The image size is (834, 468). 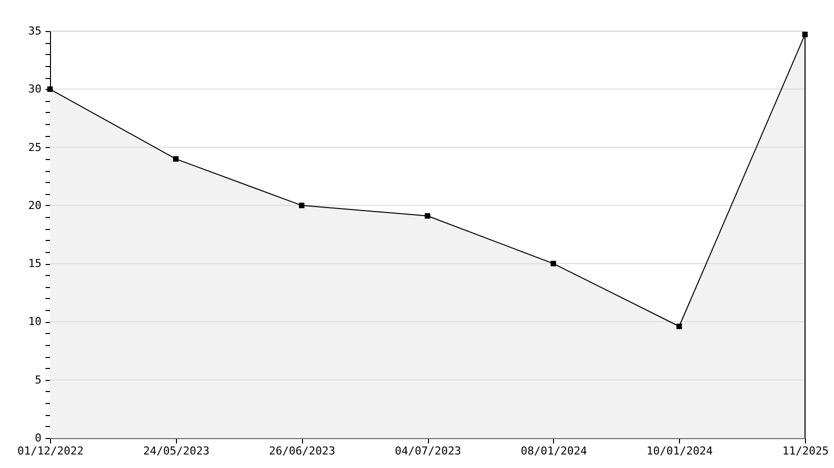 I want to click on x-tick-label: 10/01/2024, so click(x=680, y=451).